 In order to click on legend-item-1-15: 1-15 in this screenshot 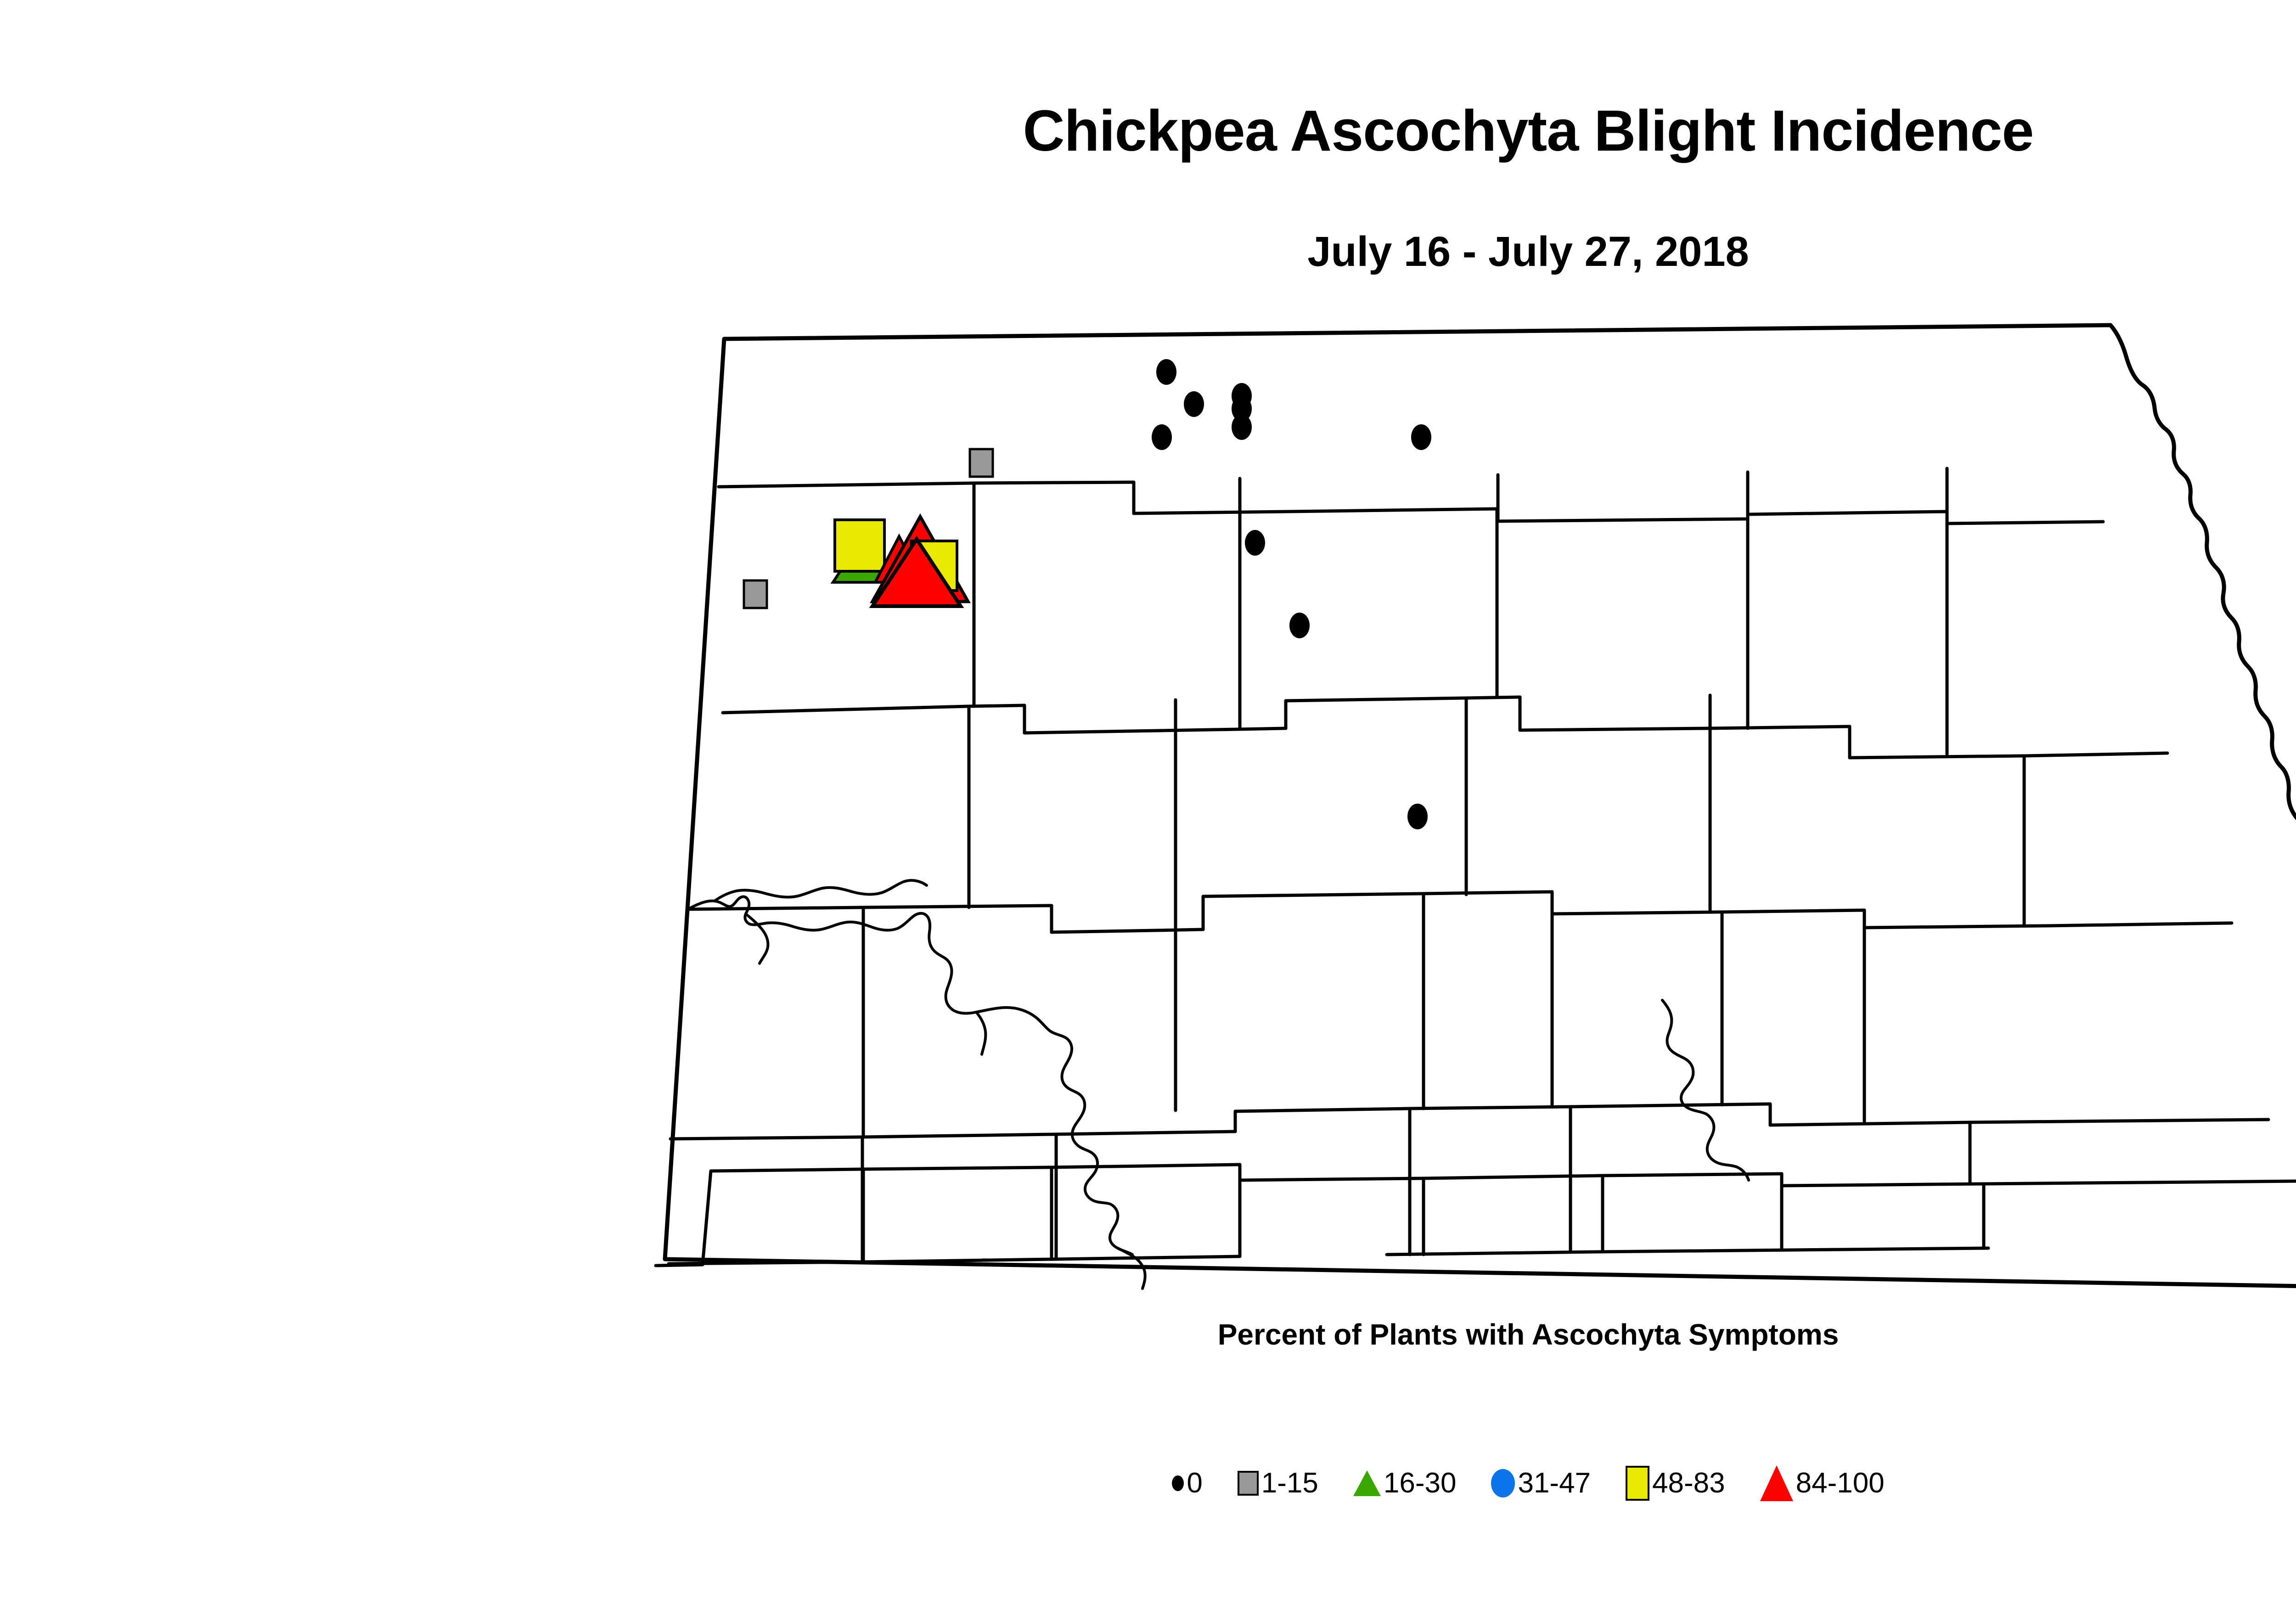, I will do `click(1277, 1483)`.